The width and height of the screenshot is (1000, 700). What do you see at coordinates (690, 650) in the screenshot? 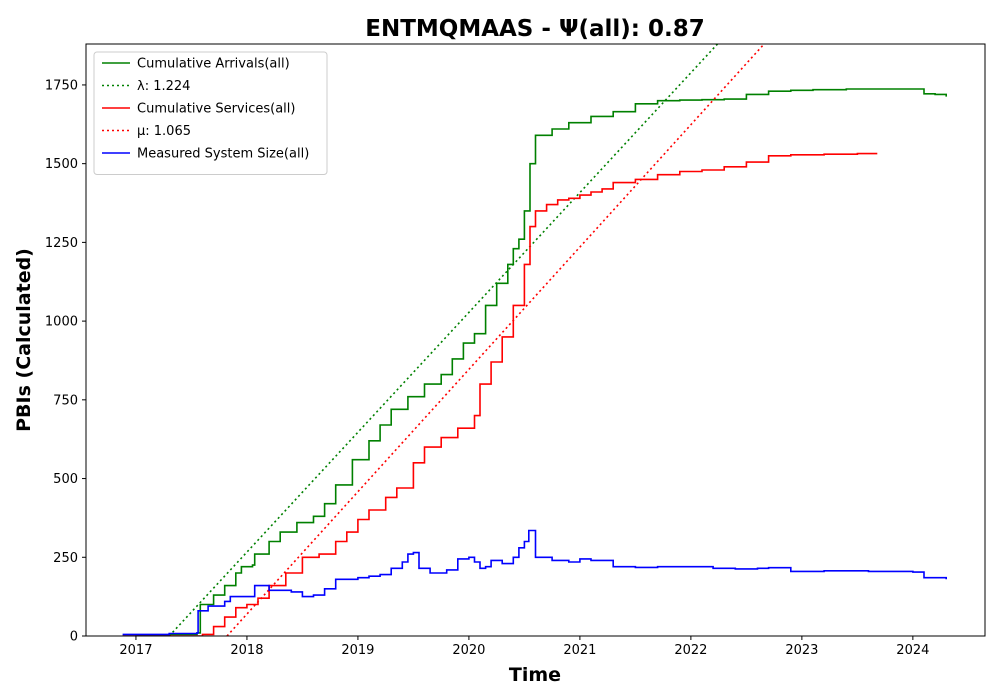
I see `x-tick-label: 2022` at bounding box center [690, 650].